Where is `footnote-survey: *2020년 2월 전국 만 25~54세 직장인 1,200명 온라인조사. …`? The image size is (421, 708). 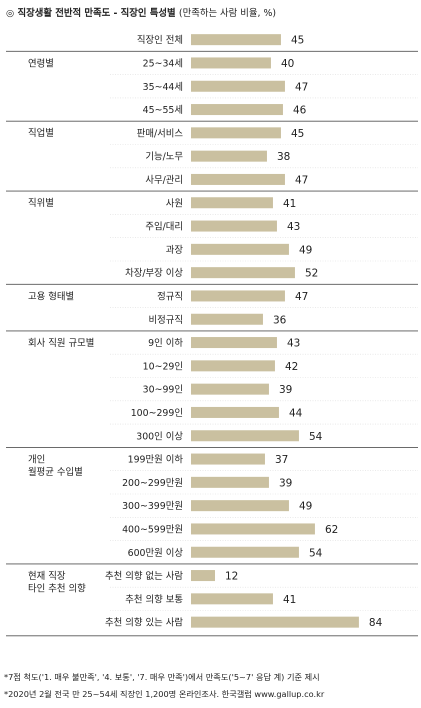
footnote-survey: *2020년 2월 전국 만 25~54세 직장인 1,200명 온라인조사. … is located at coordinates (164, 694).